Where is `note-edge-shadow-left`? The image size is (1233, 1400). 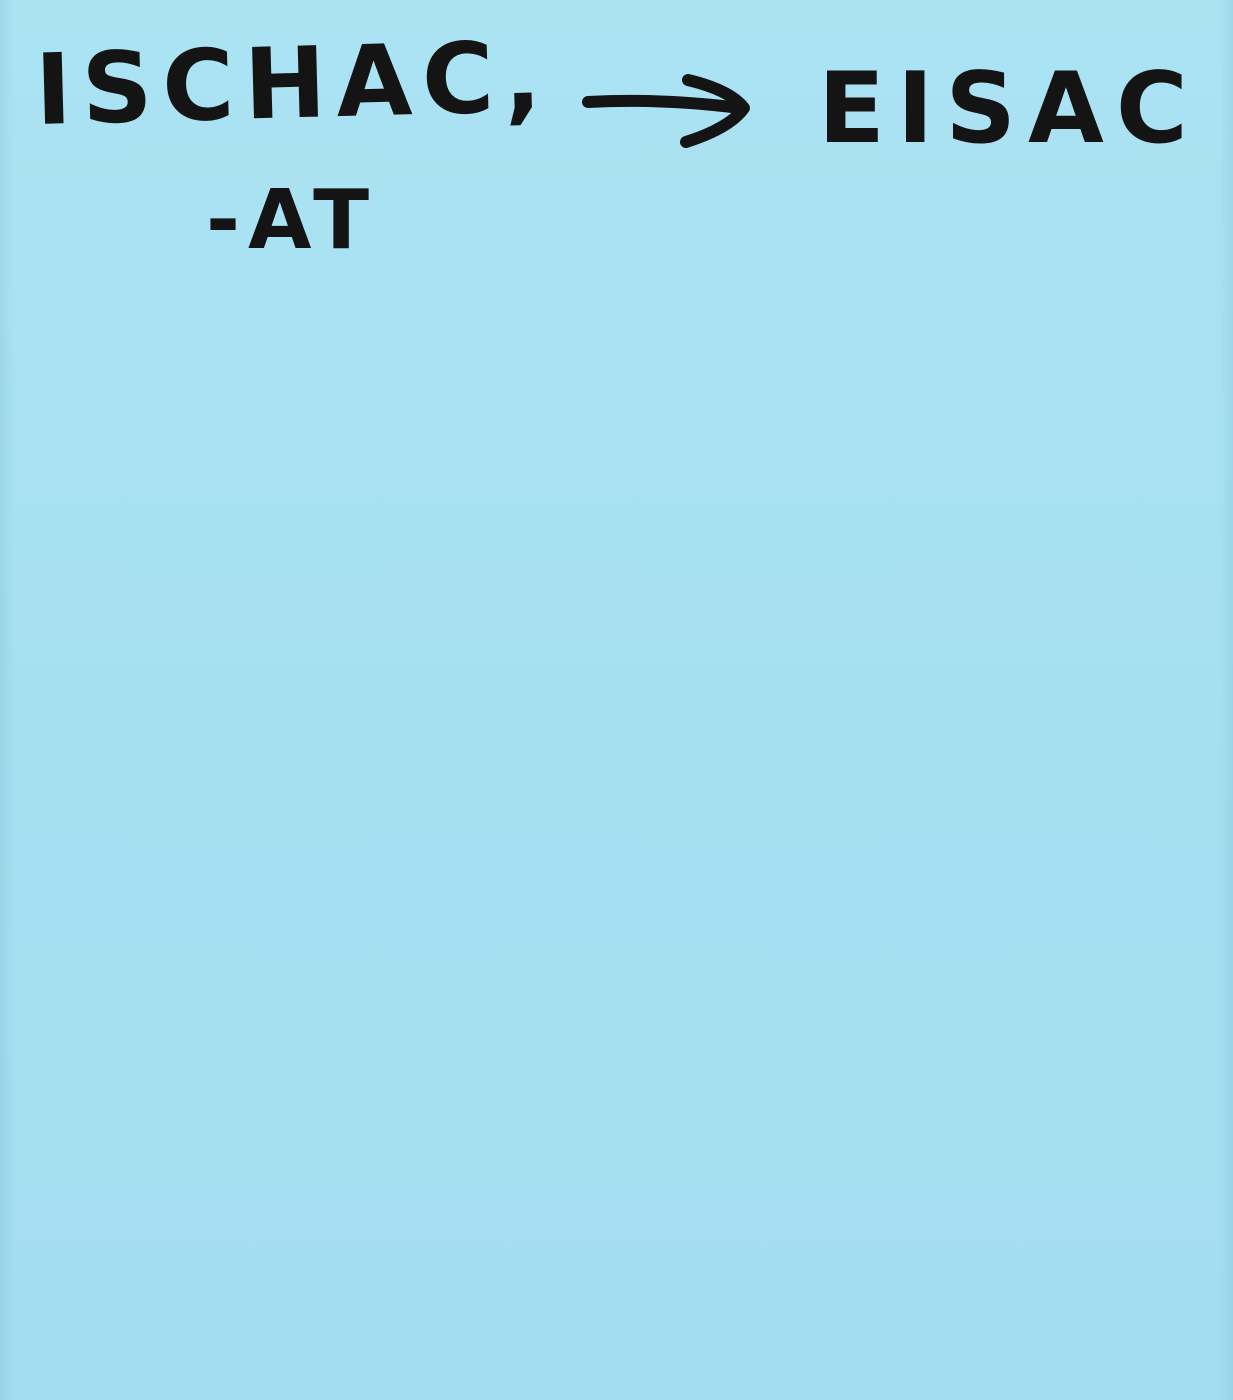
note-edge-shadow-left is located at coordinates (7, 700).